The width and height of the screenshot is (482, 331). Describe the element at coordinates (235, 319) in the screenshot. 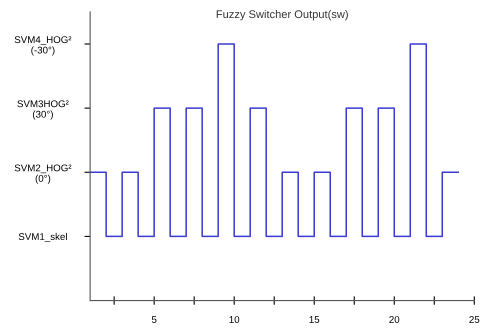

I see `x-tick-label: 10` at that location.